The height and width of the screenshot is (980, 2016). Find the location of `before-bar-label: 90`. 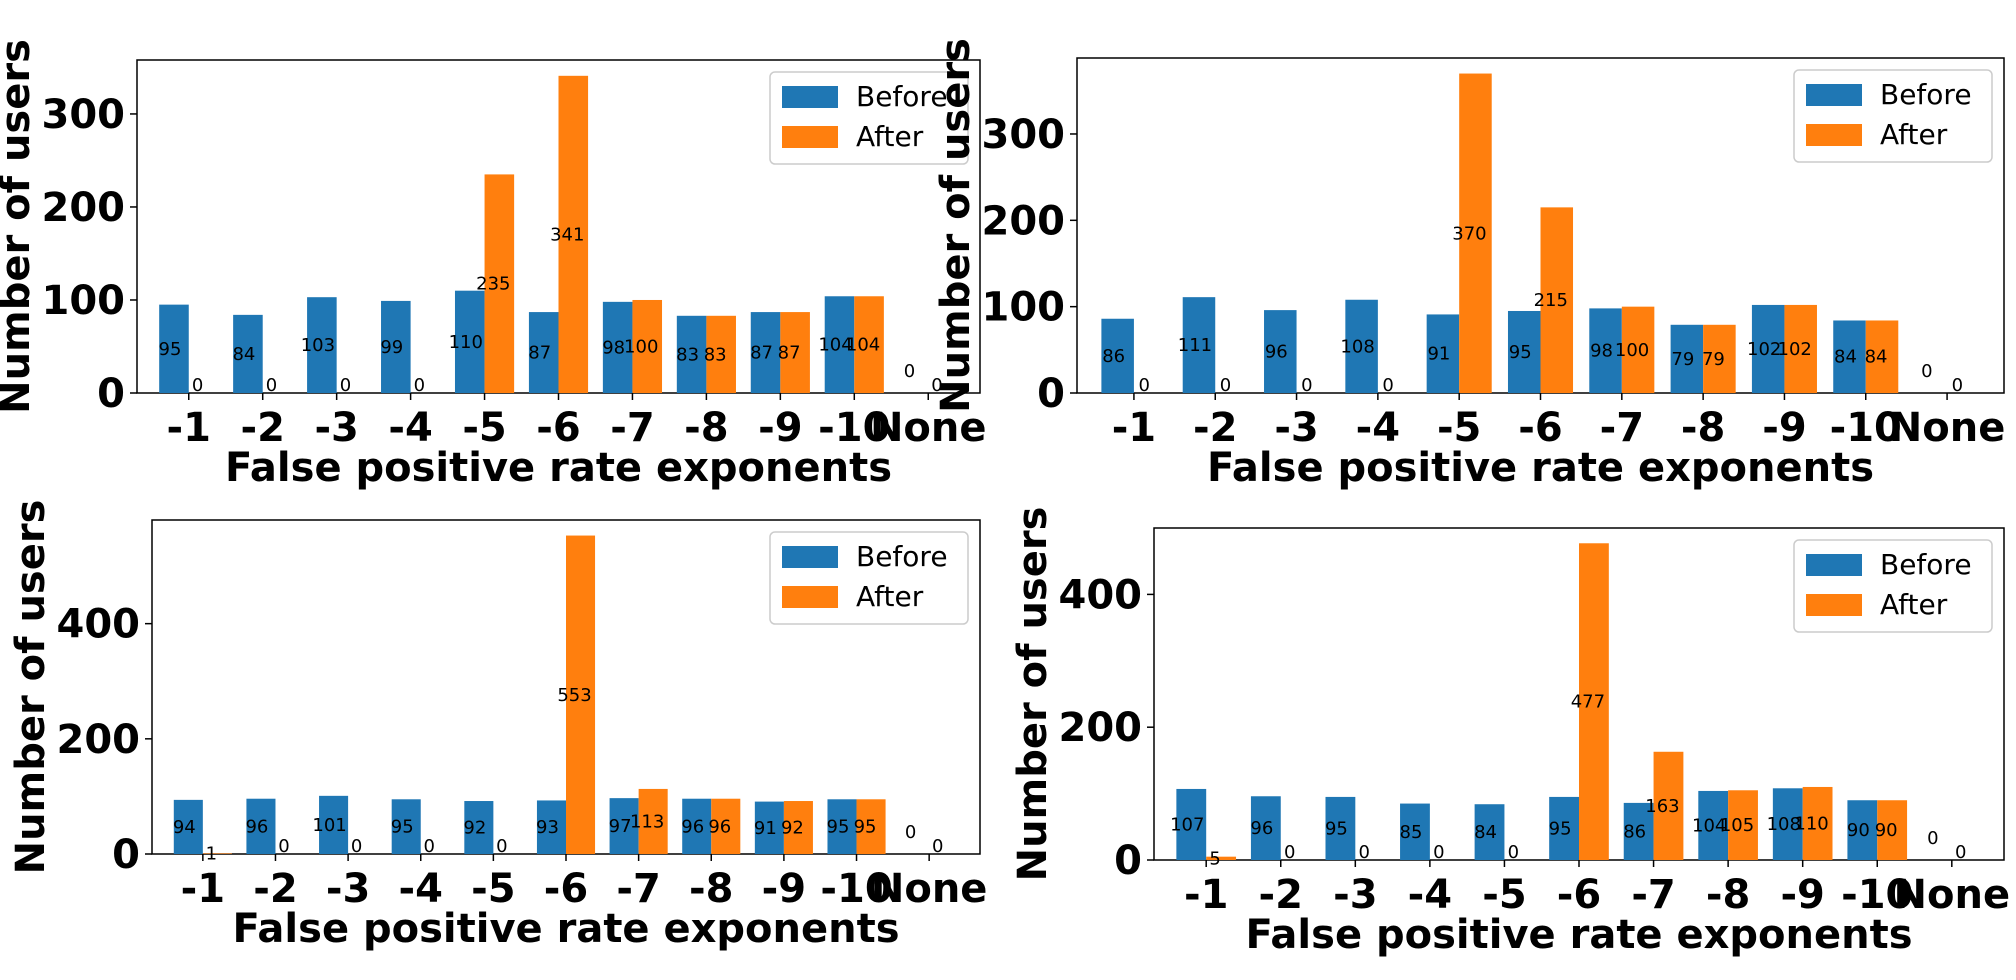

before-bar-label: 90 is located at coordinates (1858, 830).